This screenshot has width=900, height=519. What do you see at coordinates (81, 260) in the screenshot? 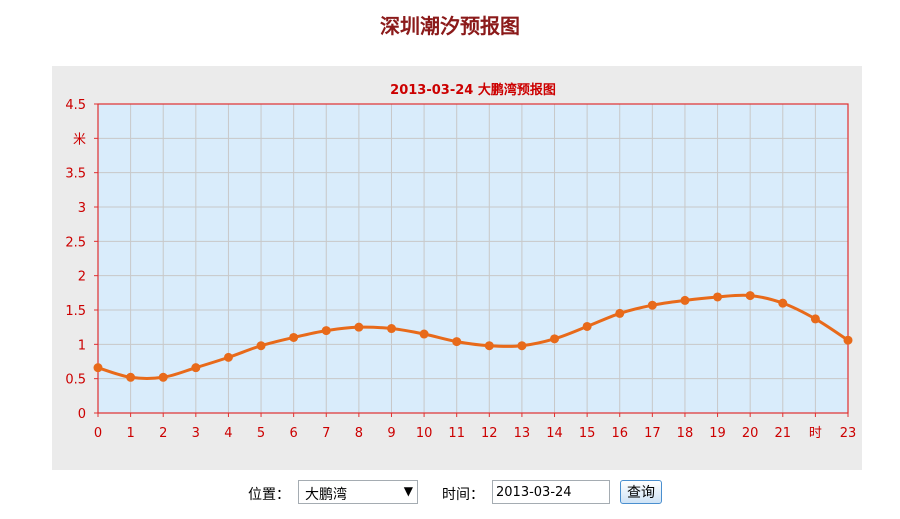
I see `y-axis-ticks: 0 0.5 1 1.5 2 2.5 3 3.5 米 4.5` at bounding box center [81, 260].